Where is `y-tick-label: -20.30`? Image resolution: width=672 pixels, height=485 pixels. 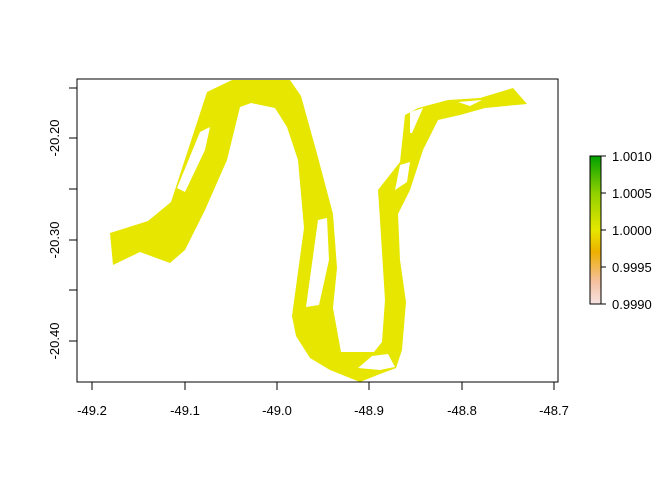
y-tick-label: -20.30 is located at coordinates (54, 240).